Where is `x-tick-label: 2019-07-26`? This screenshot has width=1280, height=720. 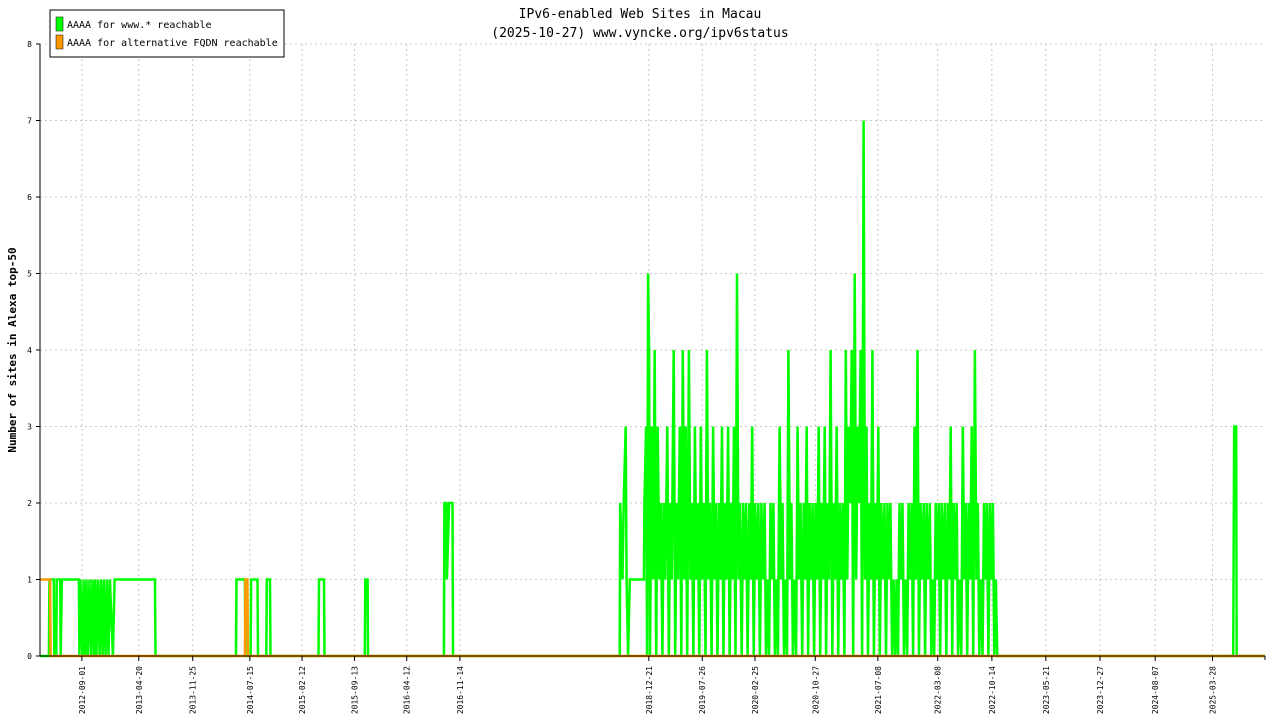
x-tick-label: 2019-07-26 is located at coordinates (702, 690).